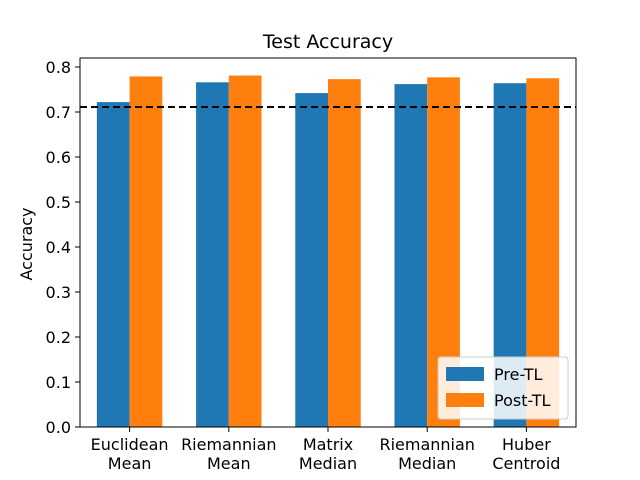 The image size is (640, 480). I want to click on y-axis-label: Accuracy, so click(26, 243).